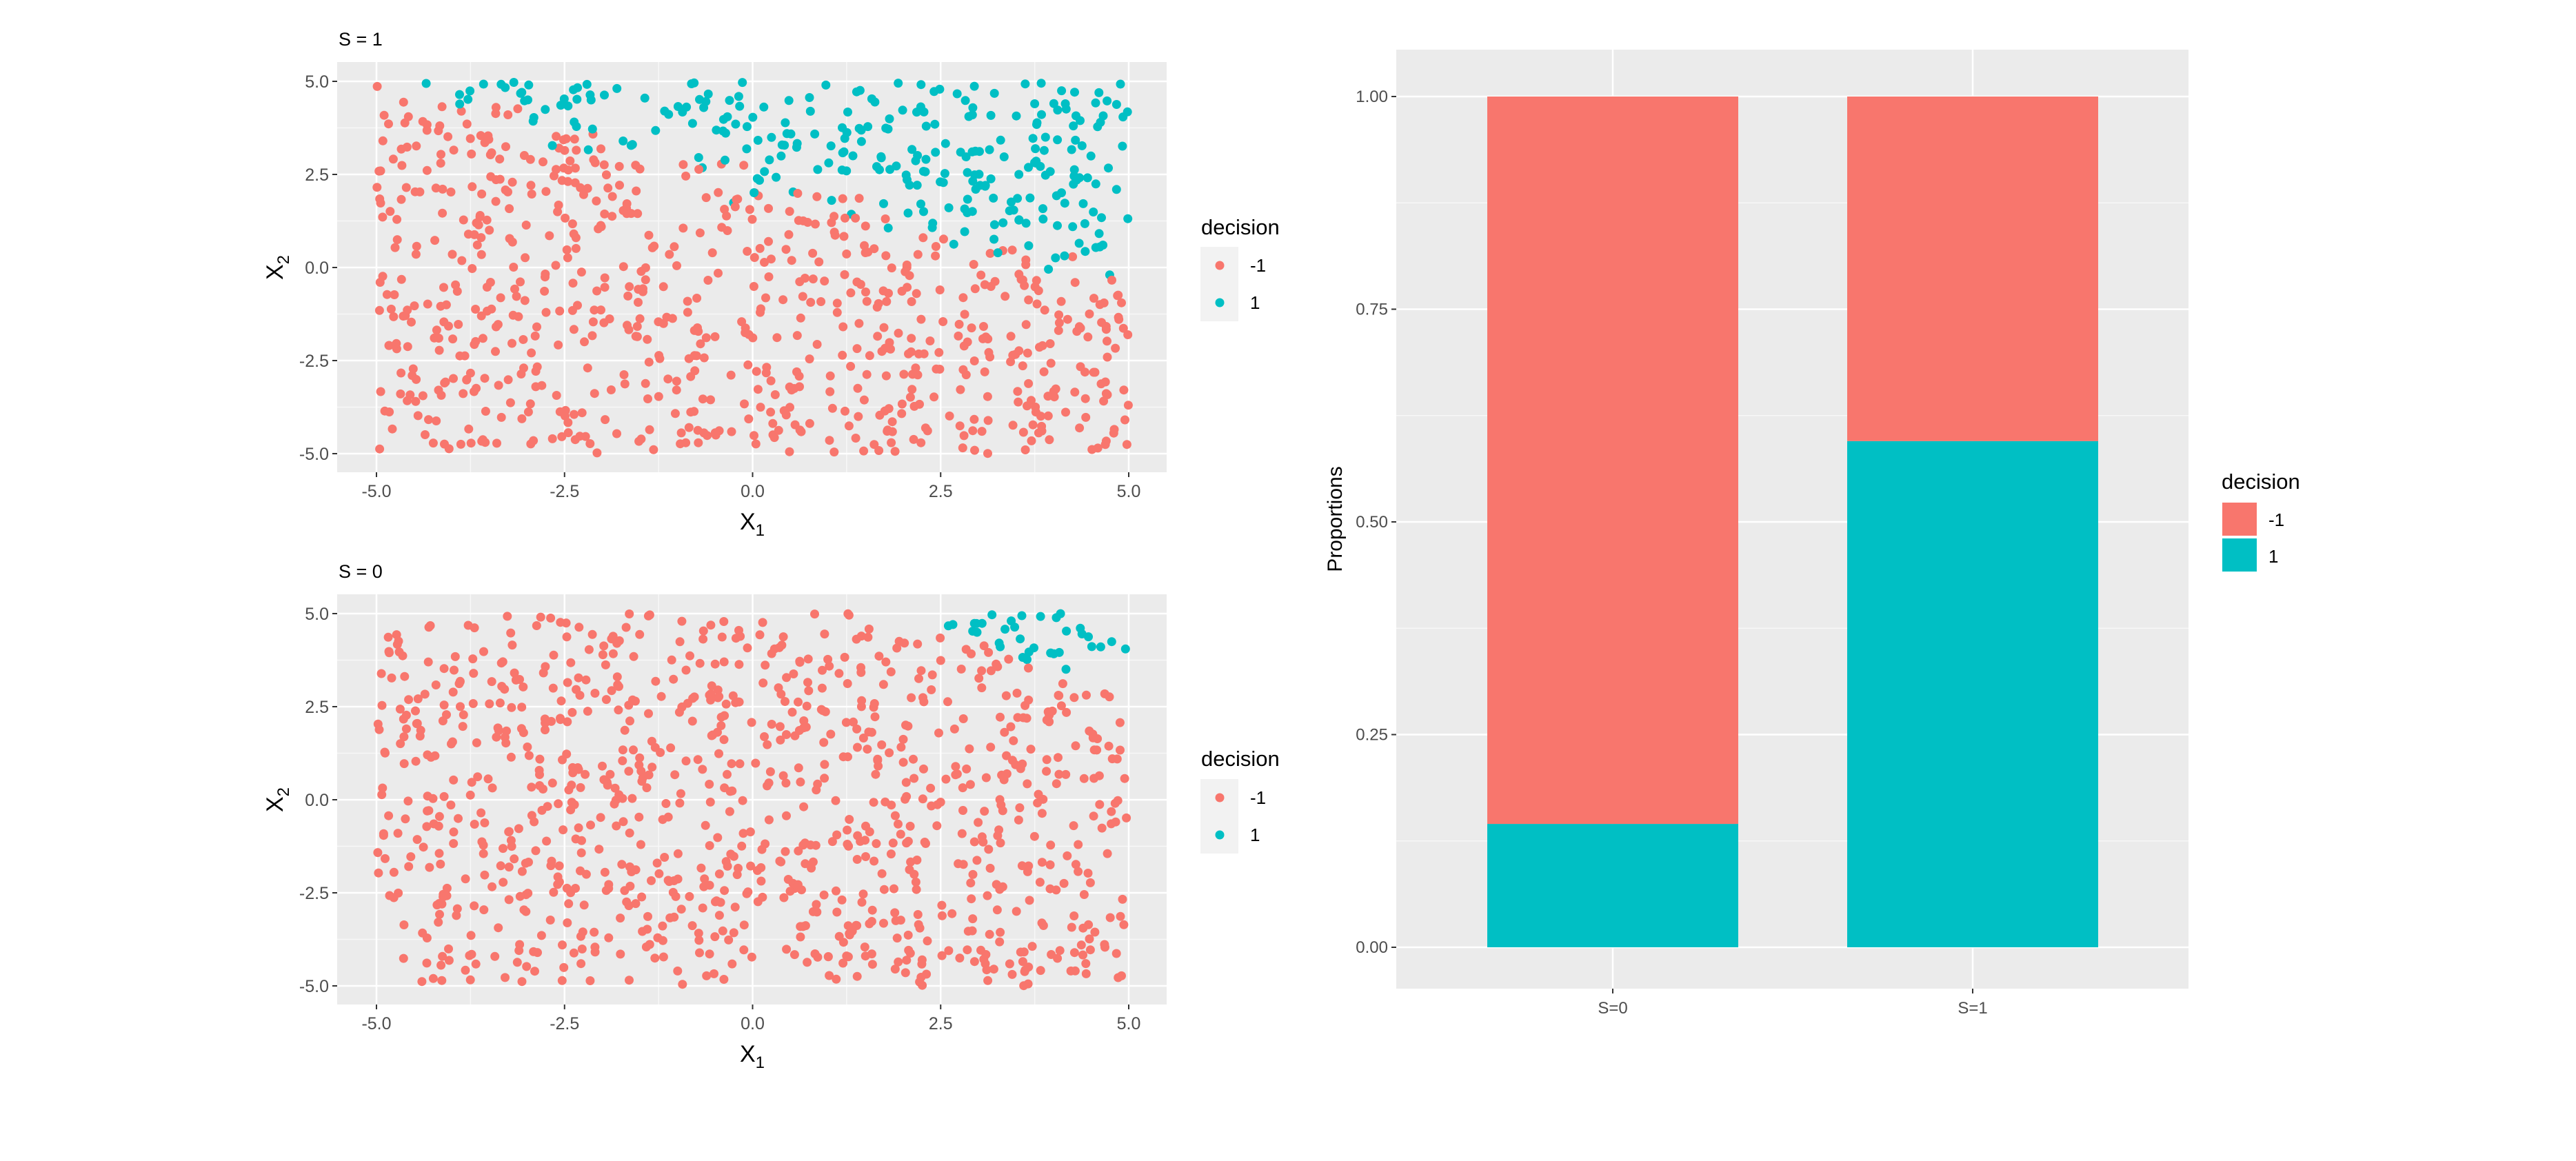 The image size is (2576, 1161). Describe the element at coordinates (1129, 1024) in the screenshot. I see `x-tick-label: 5.0` at that location.